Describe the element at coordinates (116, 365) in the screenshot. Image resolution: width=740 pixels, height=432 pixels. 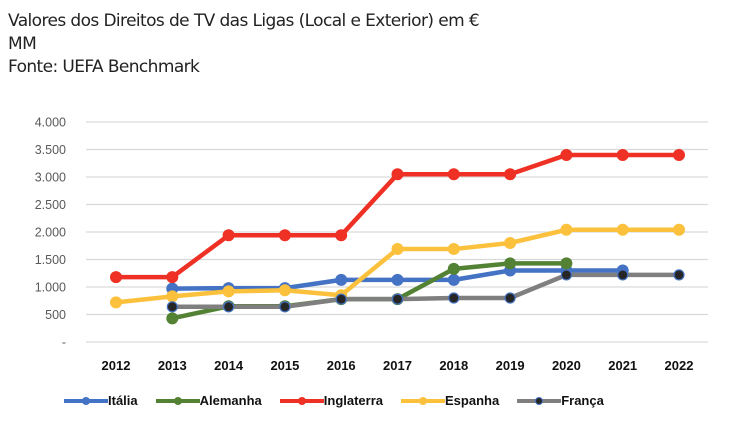
I see `x-tick-label: 2012` at that location.